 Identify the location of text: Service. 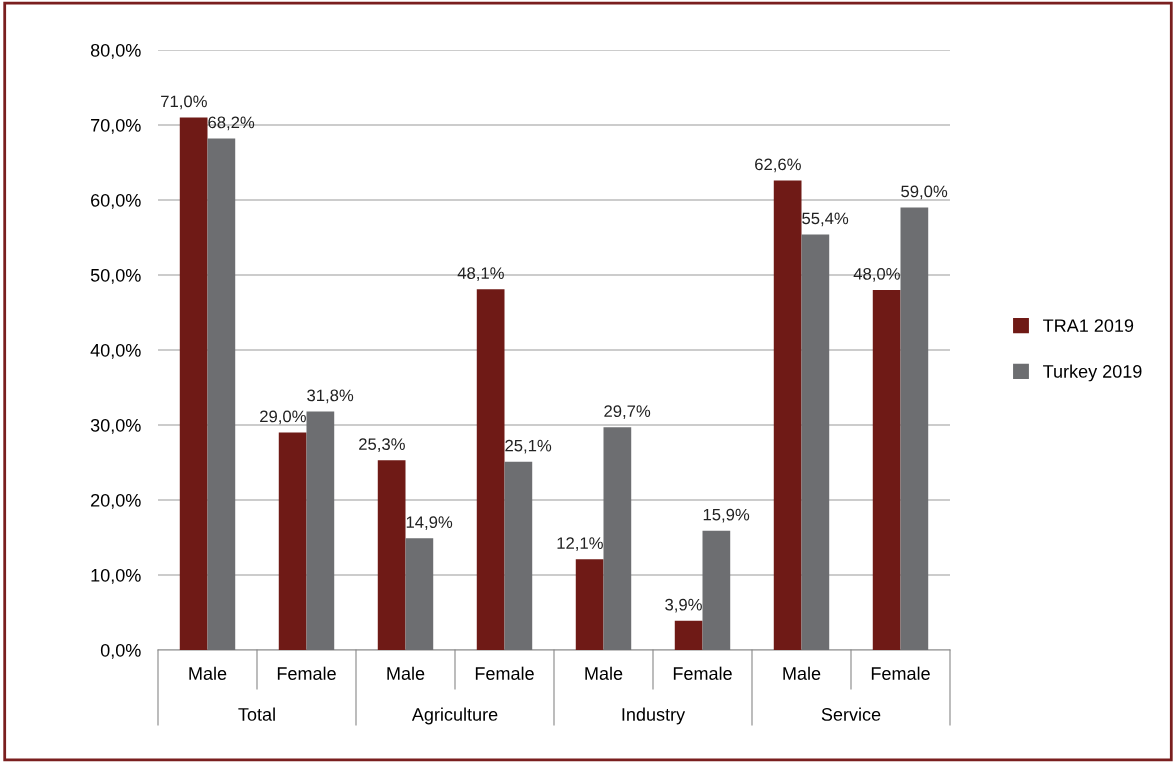
(851, 714).